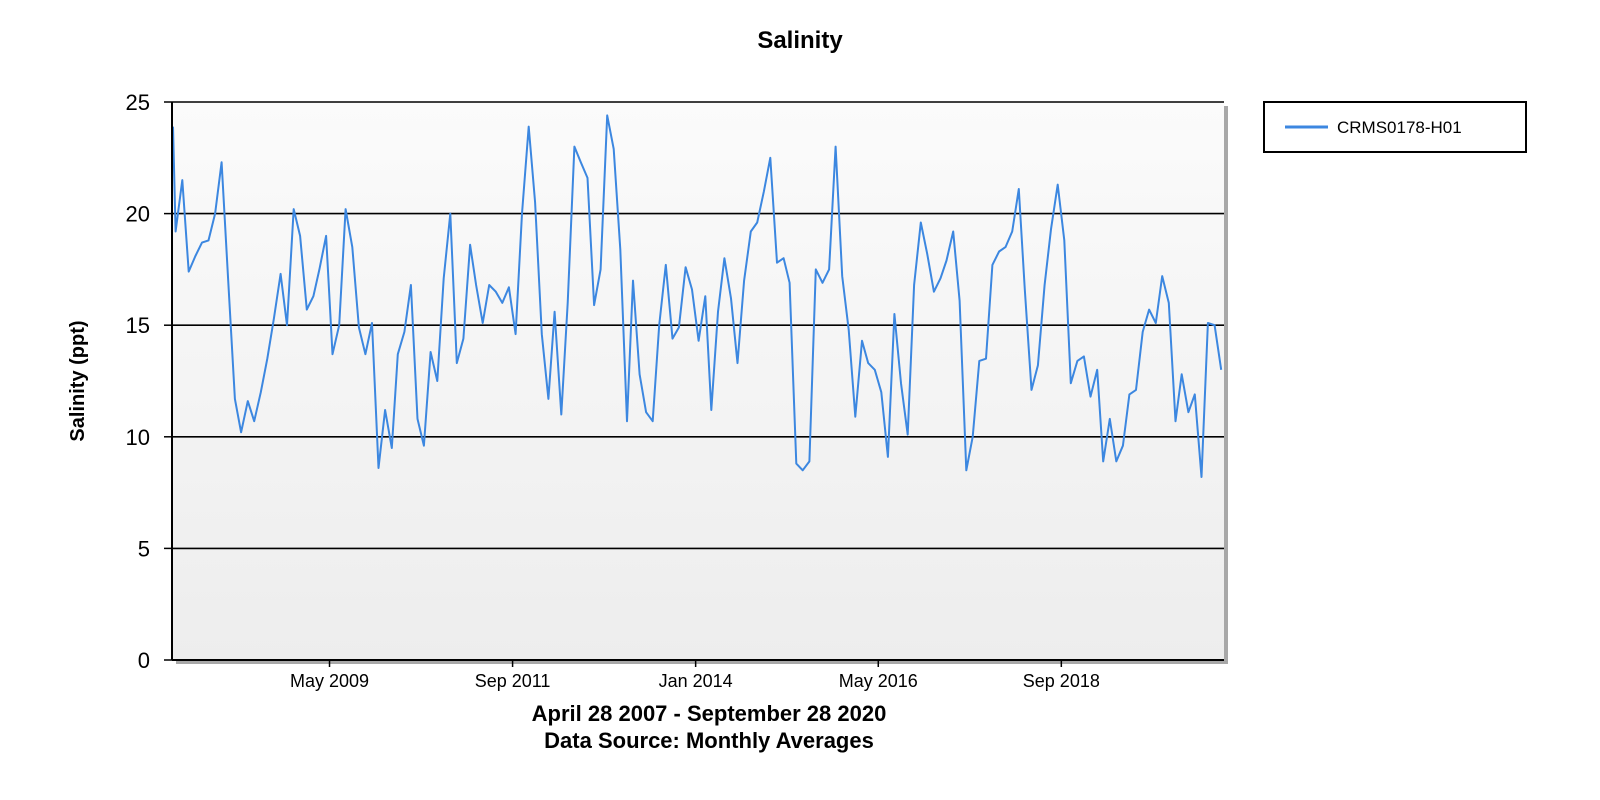 The width and height of the screenshot is (1600, 800). What do you see at coordinates (696, 681) in the screenshot?
I see `x-tick-label: Jan 2014` at bounding box center [696, 681].